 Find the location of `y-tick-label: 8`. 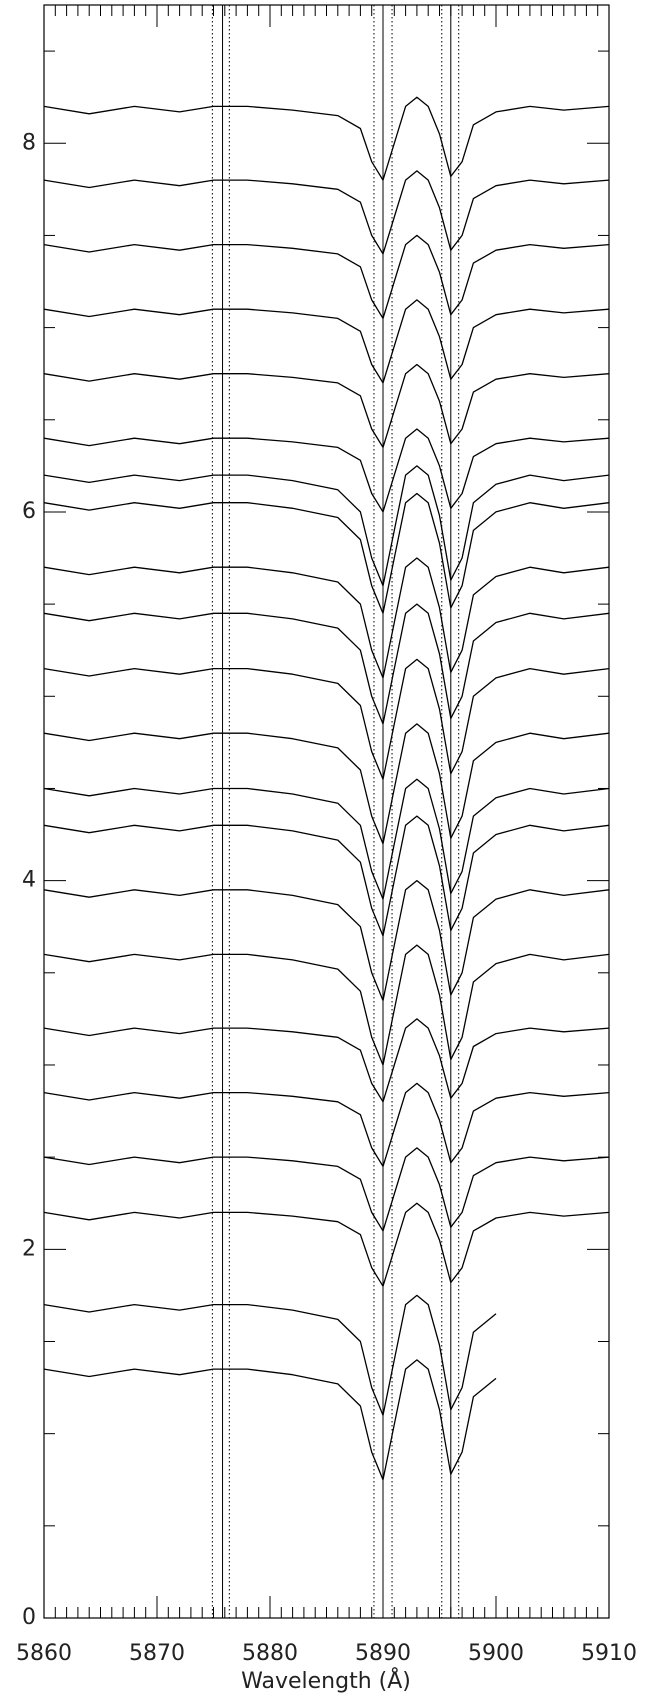

y-tick-label: 8 is located at coordinates (29, 142).